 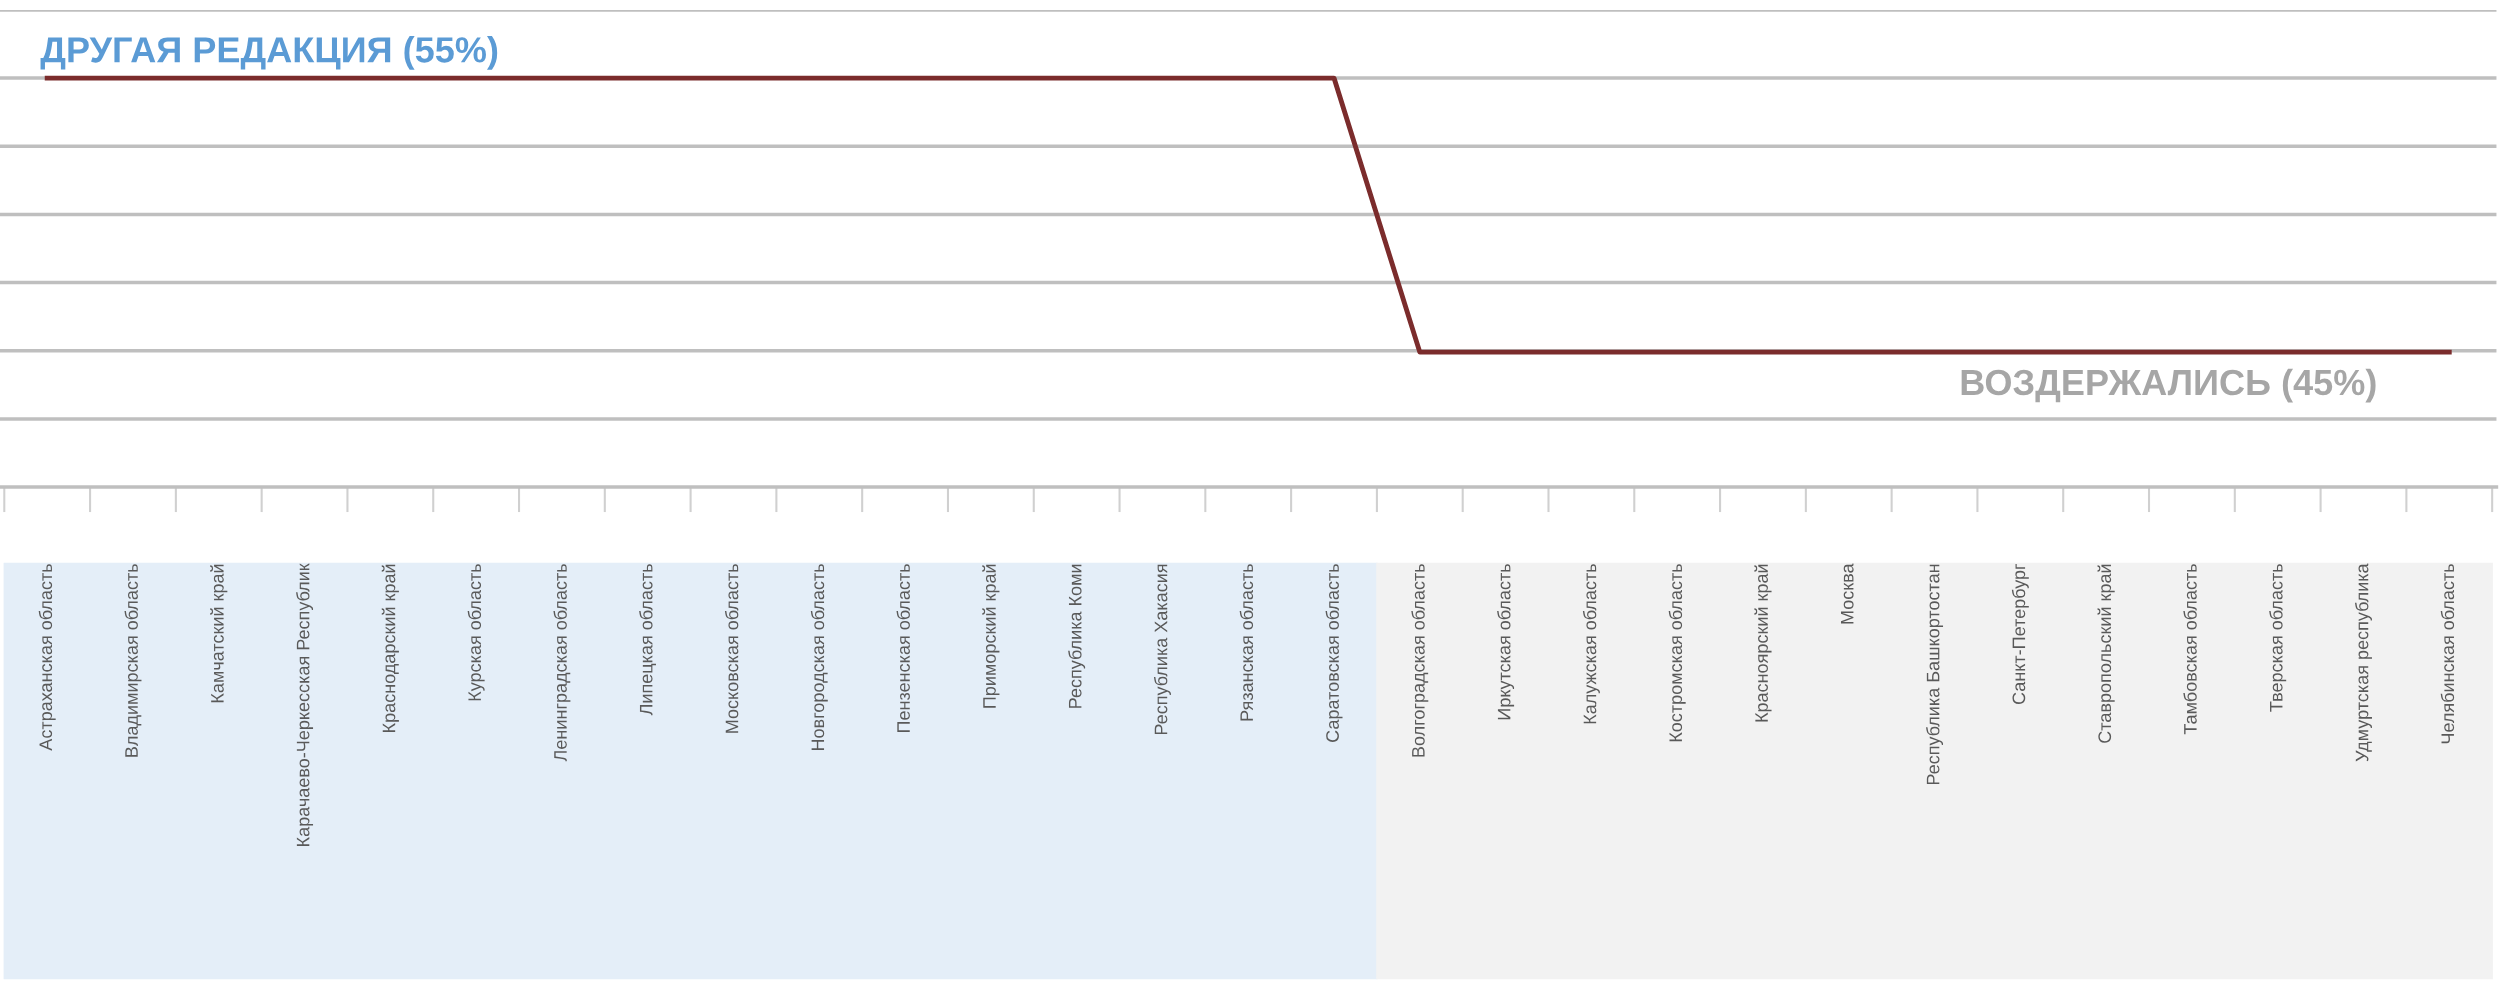 What do you see at coordinates (1334, 653) in the screenshot?
I see `x-tick-label: Саратовская область` at bounding box center [1334, 653].